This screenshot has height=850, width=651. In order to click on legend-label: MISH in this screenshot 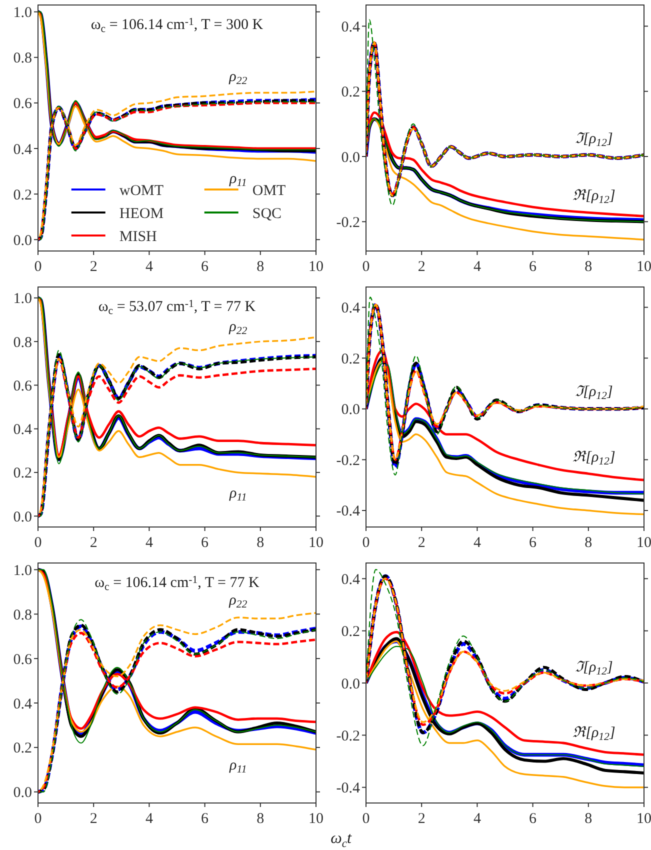, I will do `click(138, 236)`.